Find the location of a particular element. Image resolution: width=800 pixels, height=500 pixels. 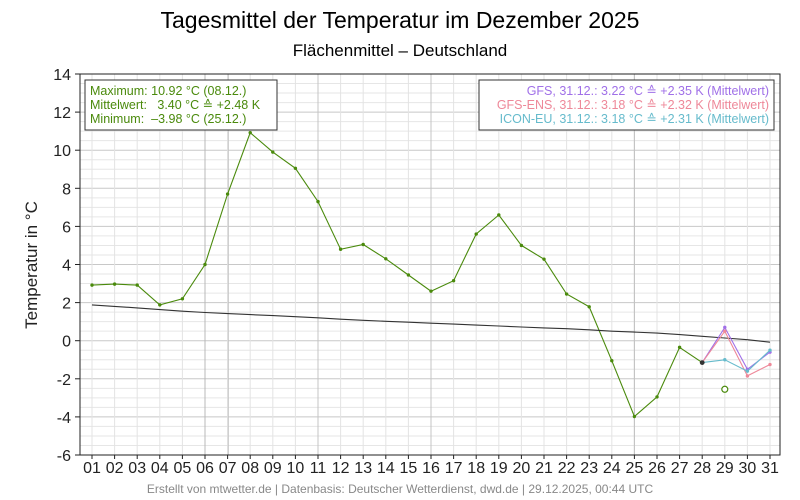

y-tick-label: -6 is located at coordinates (64, 456).